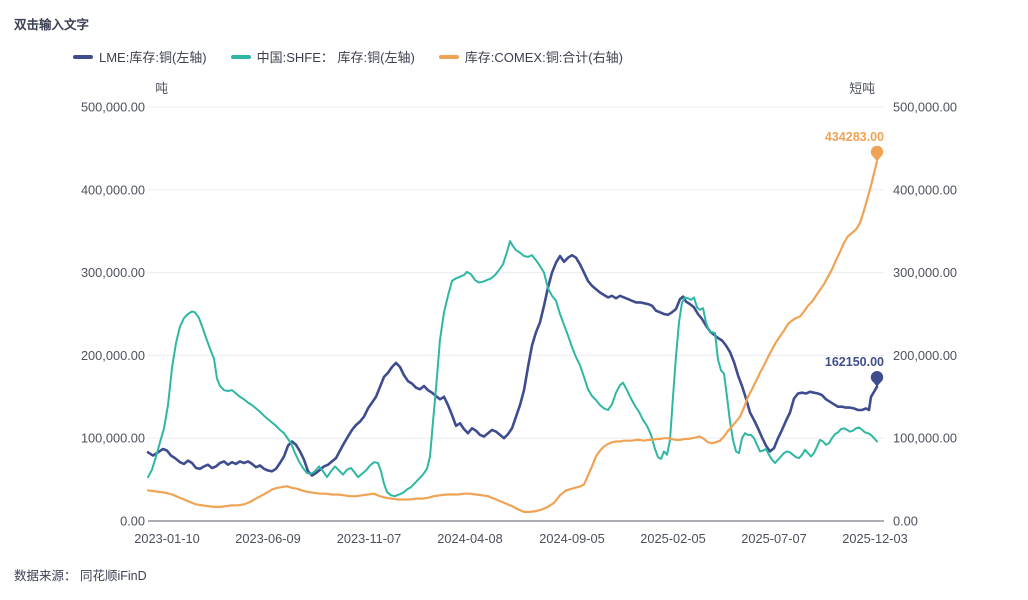  Describe the element at coordinates (672, 538) in the screenshot. I see `x-axis-label: 2025-02-05` at that location.